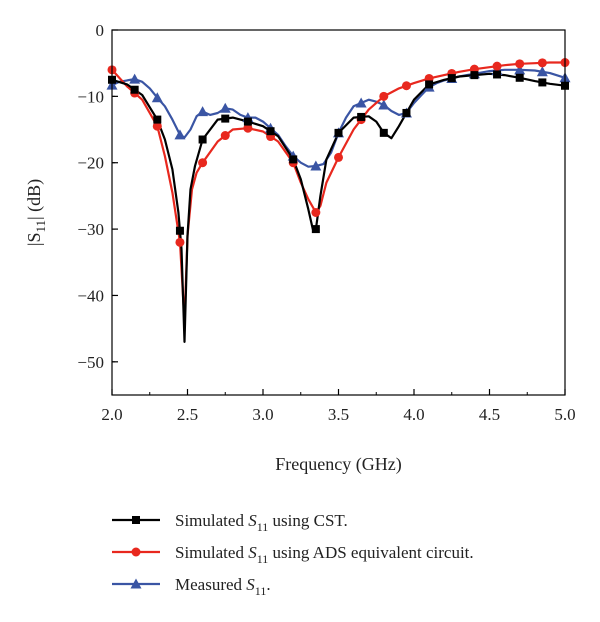  What do you see at coordinates (187, 414) in the screenshot?
I see `x-tick-label: 2.5` at bounding box center [187, 414].